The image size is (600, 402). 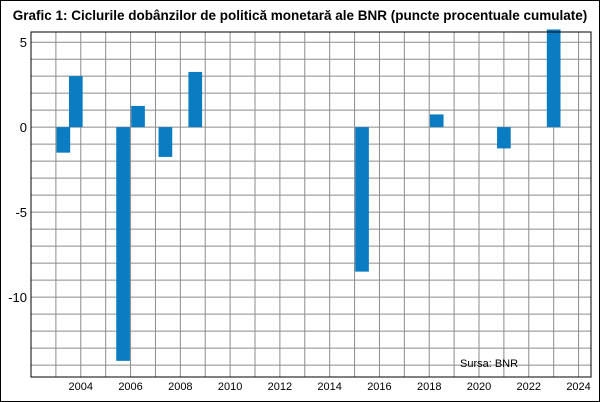 What do you see at coordinates (329, 387) in the screenshot?
I see `x-tick-label: 2014` at bounding box center [329, 387].